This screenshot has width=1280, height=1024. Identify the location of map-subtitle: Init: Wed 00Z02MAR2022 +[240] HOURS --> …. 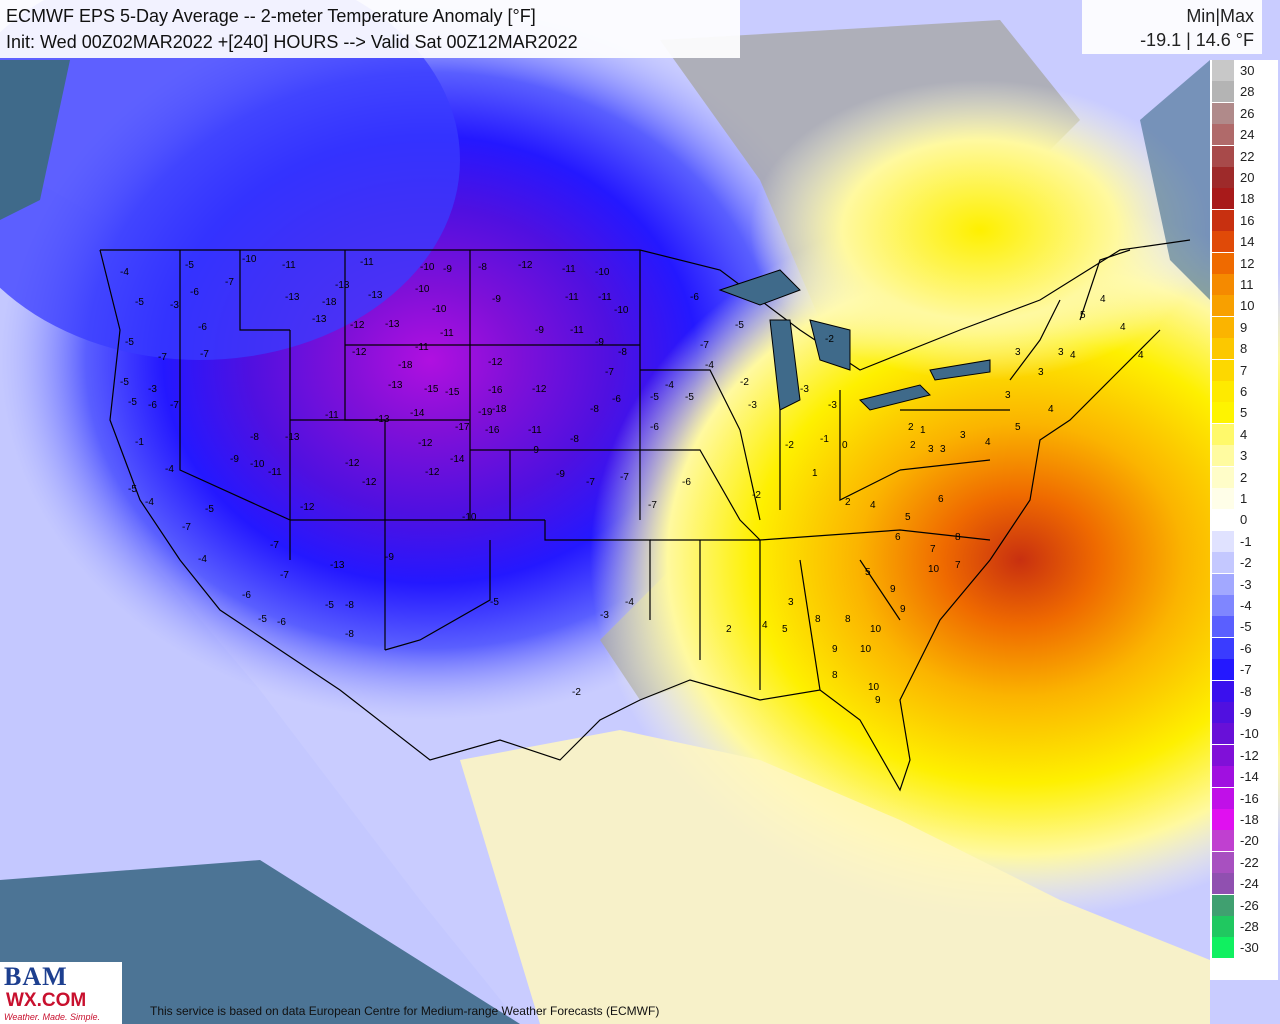
(292, 42).